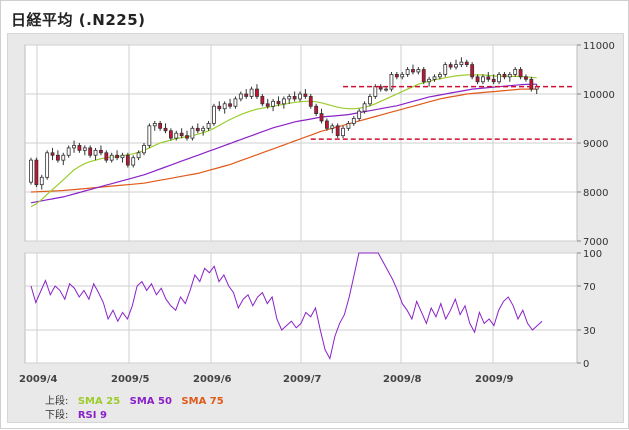  I want to click on legend-sma50: SMA 50, so click(150, 401).